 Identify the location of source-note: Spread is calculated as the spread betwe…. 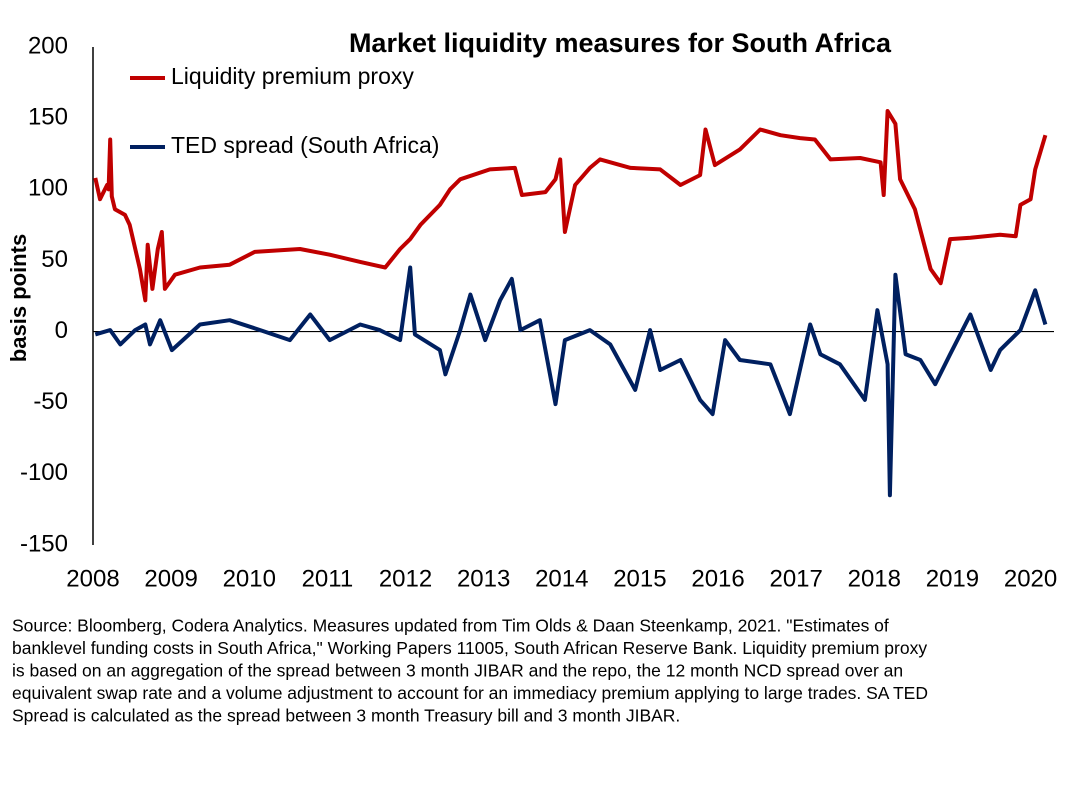
(346, 716).